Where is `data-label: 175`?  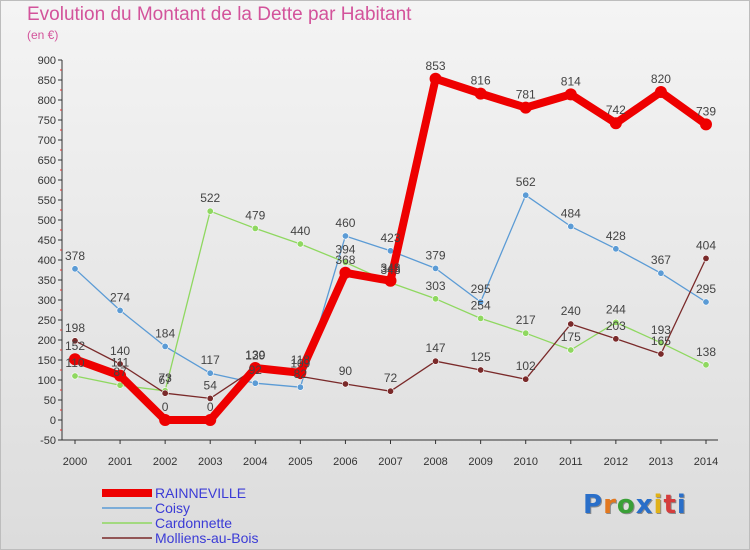
data-label: 175 is located at coordinates (571, 337).